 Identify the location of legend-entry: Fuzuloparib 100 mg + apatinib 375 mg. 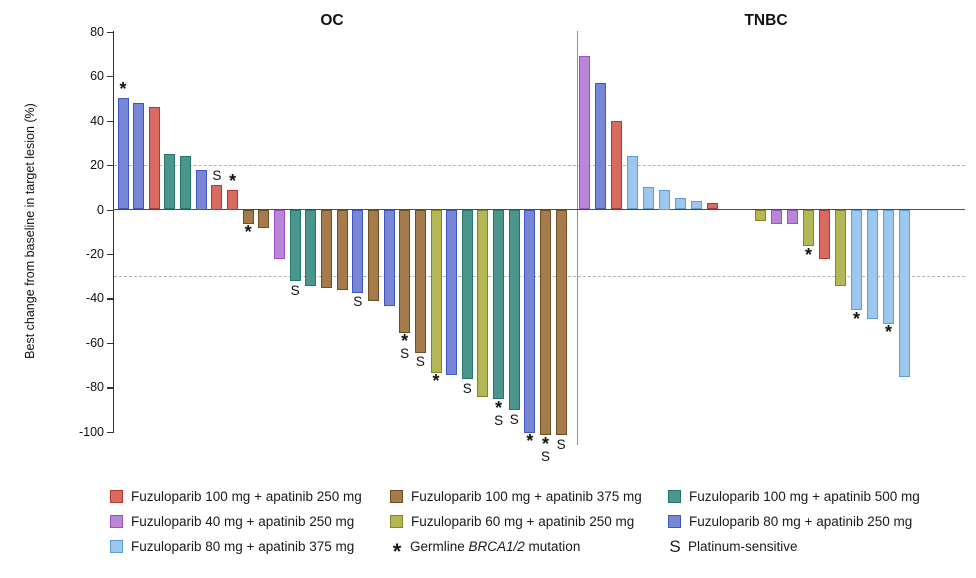
(516, 496).